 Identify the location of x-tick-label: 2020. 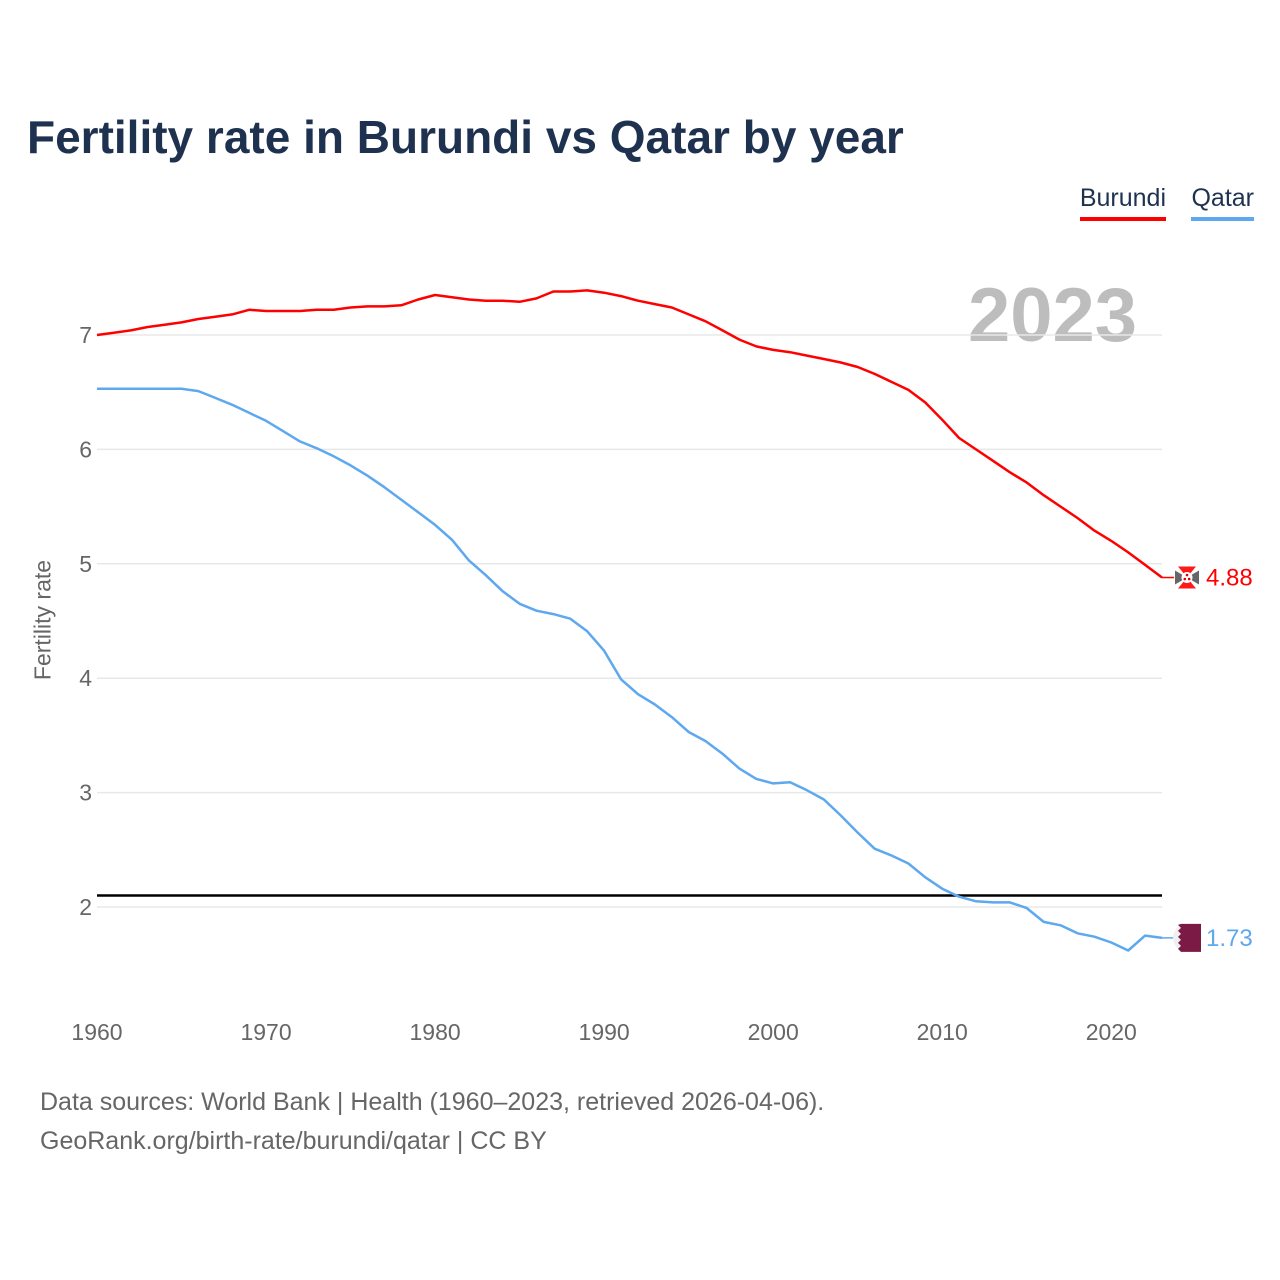
(1111, 1032).